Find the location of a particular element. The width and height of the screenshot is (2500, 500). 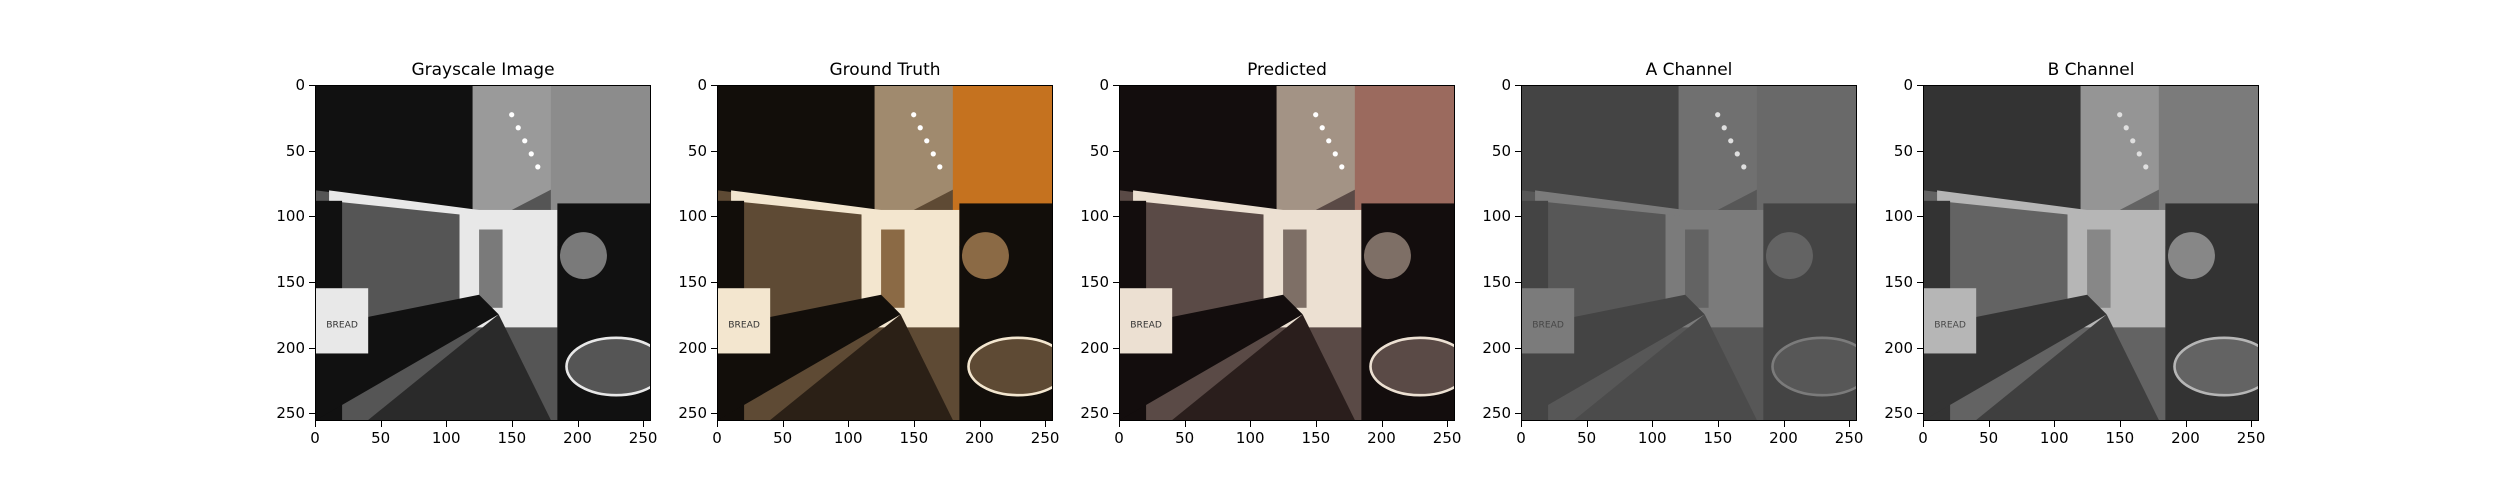

y-tick-label: 150 is located at coordinates (290, 281).